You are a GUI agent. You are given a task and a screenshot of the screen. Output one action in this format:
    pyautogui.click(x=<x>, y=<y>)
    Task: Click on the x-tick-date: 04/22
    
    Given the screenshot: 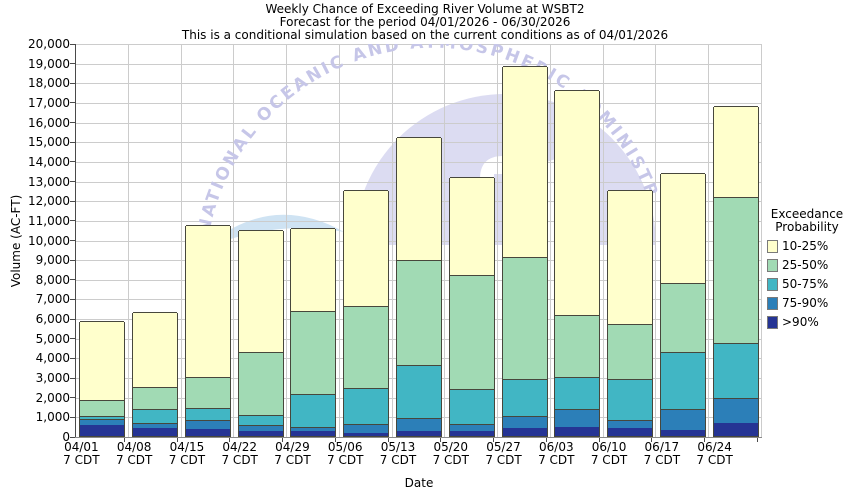 What is the action you would take?
    pyautogui.click(x=239, y=447)
    